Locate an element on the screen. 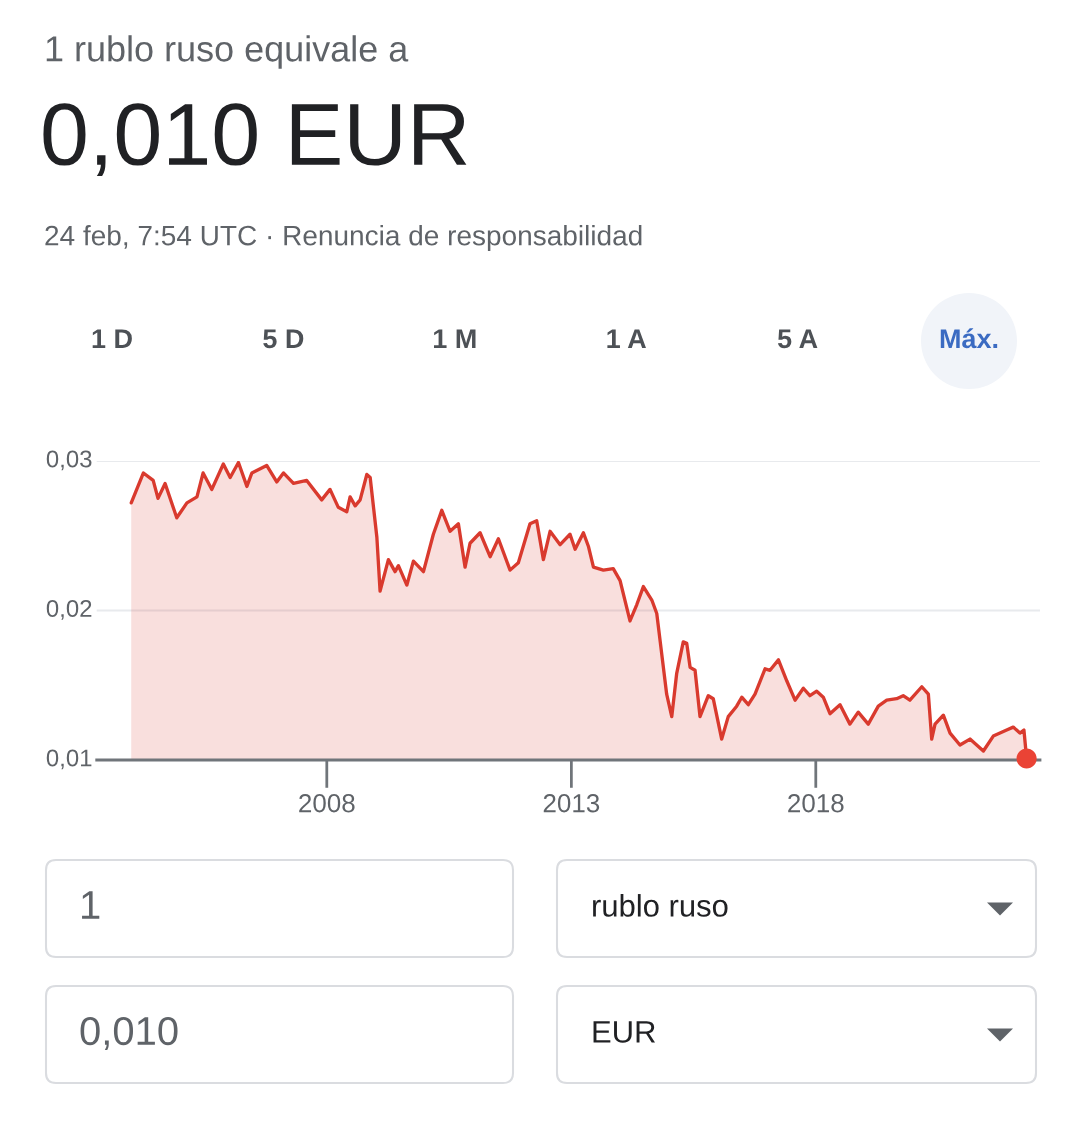 This screenshot has width=1080, height=1124. text: 1 M is located at coordinates (455, 338).